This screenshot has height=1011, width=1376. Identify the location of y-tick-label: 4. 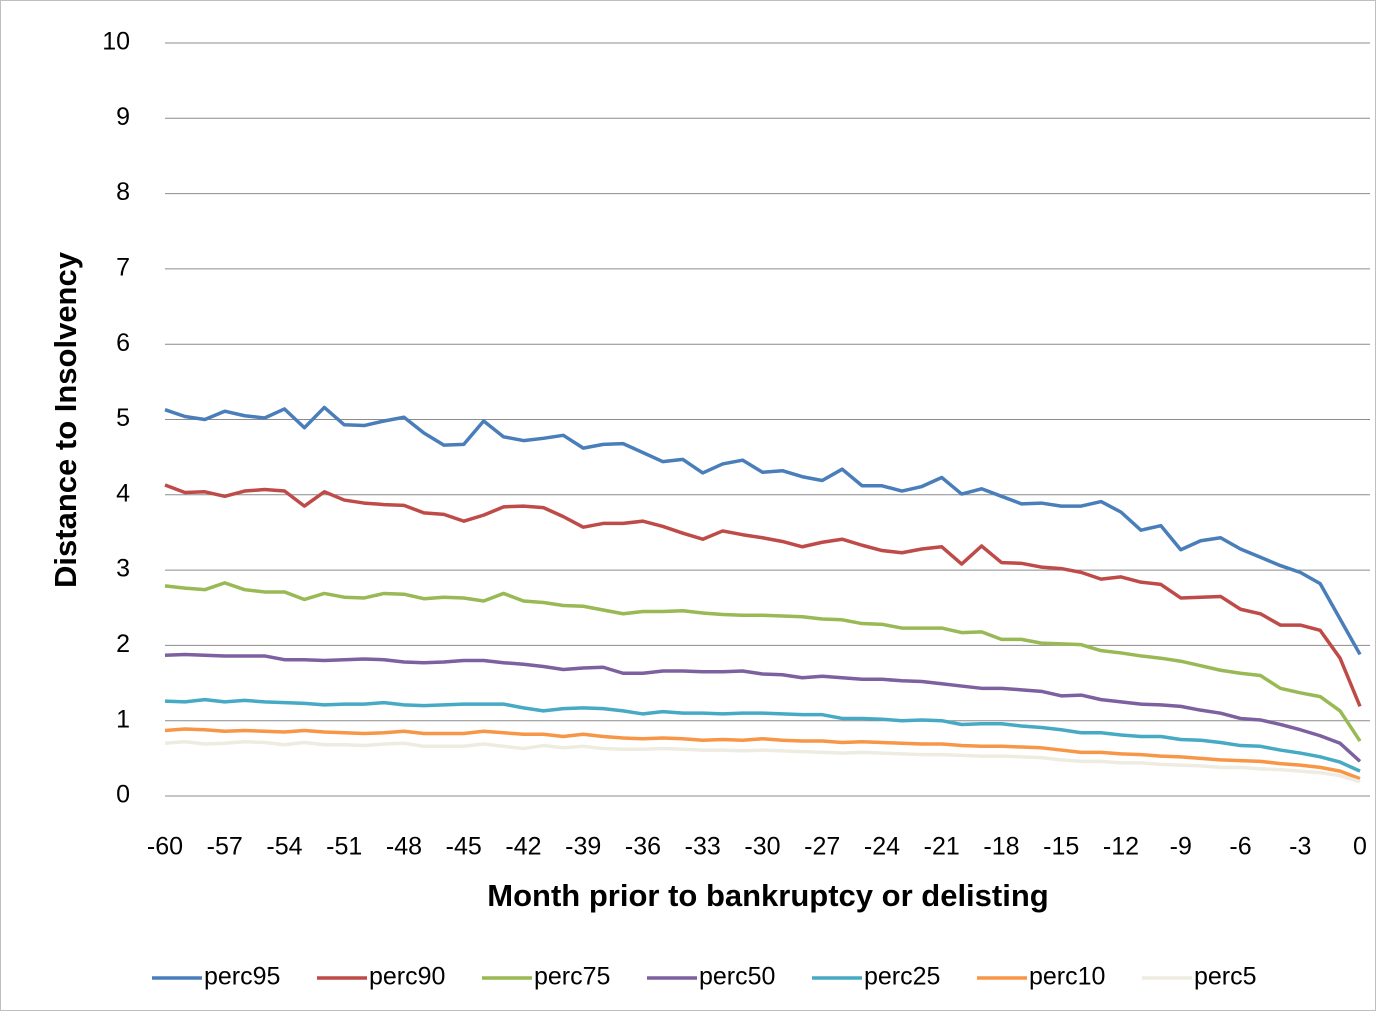
(123, 493).